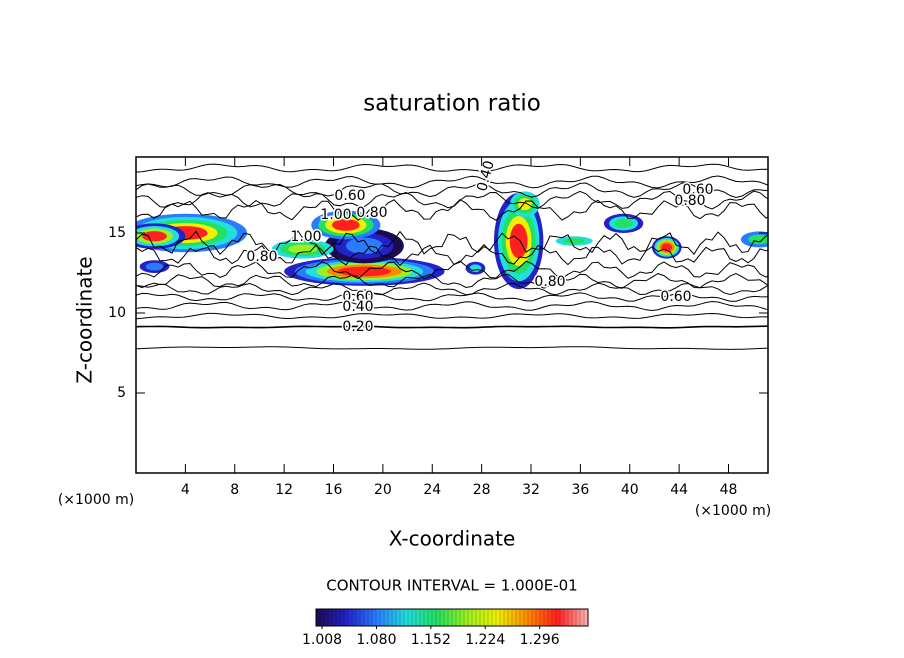 This screenshot has width=904, height=658. What do you see at coordinates (630, 490) in the screenshot?
I see `x-tick-label: 40` at bounding box center [630, 490].